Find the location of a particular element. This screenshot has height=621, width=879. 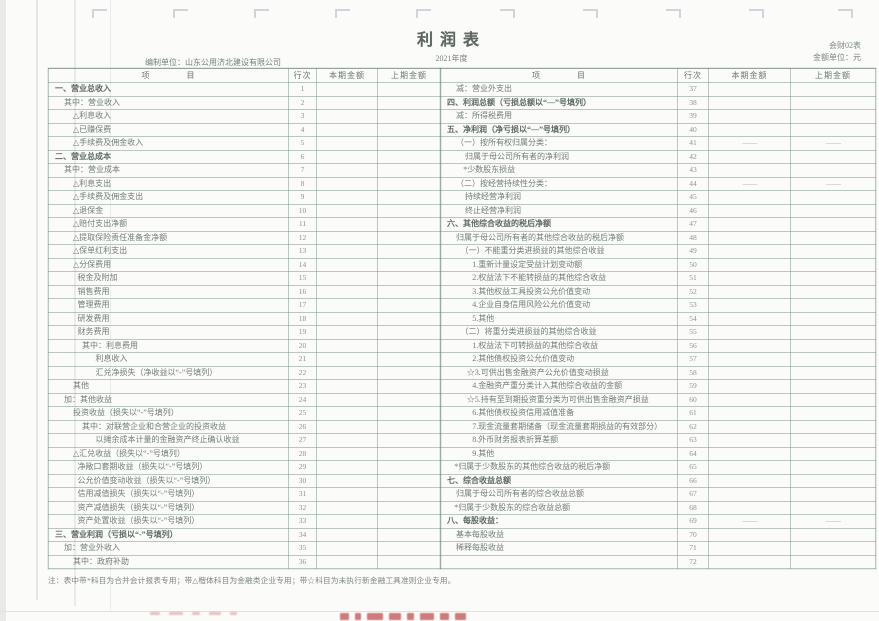

table-header-row: 项 目 行次 本期金额 上期金额 is located at coordinates (244, 75).